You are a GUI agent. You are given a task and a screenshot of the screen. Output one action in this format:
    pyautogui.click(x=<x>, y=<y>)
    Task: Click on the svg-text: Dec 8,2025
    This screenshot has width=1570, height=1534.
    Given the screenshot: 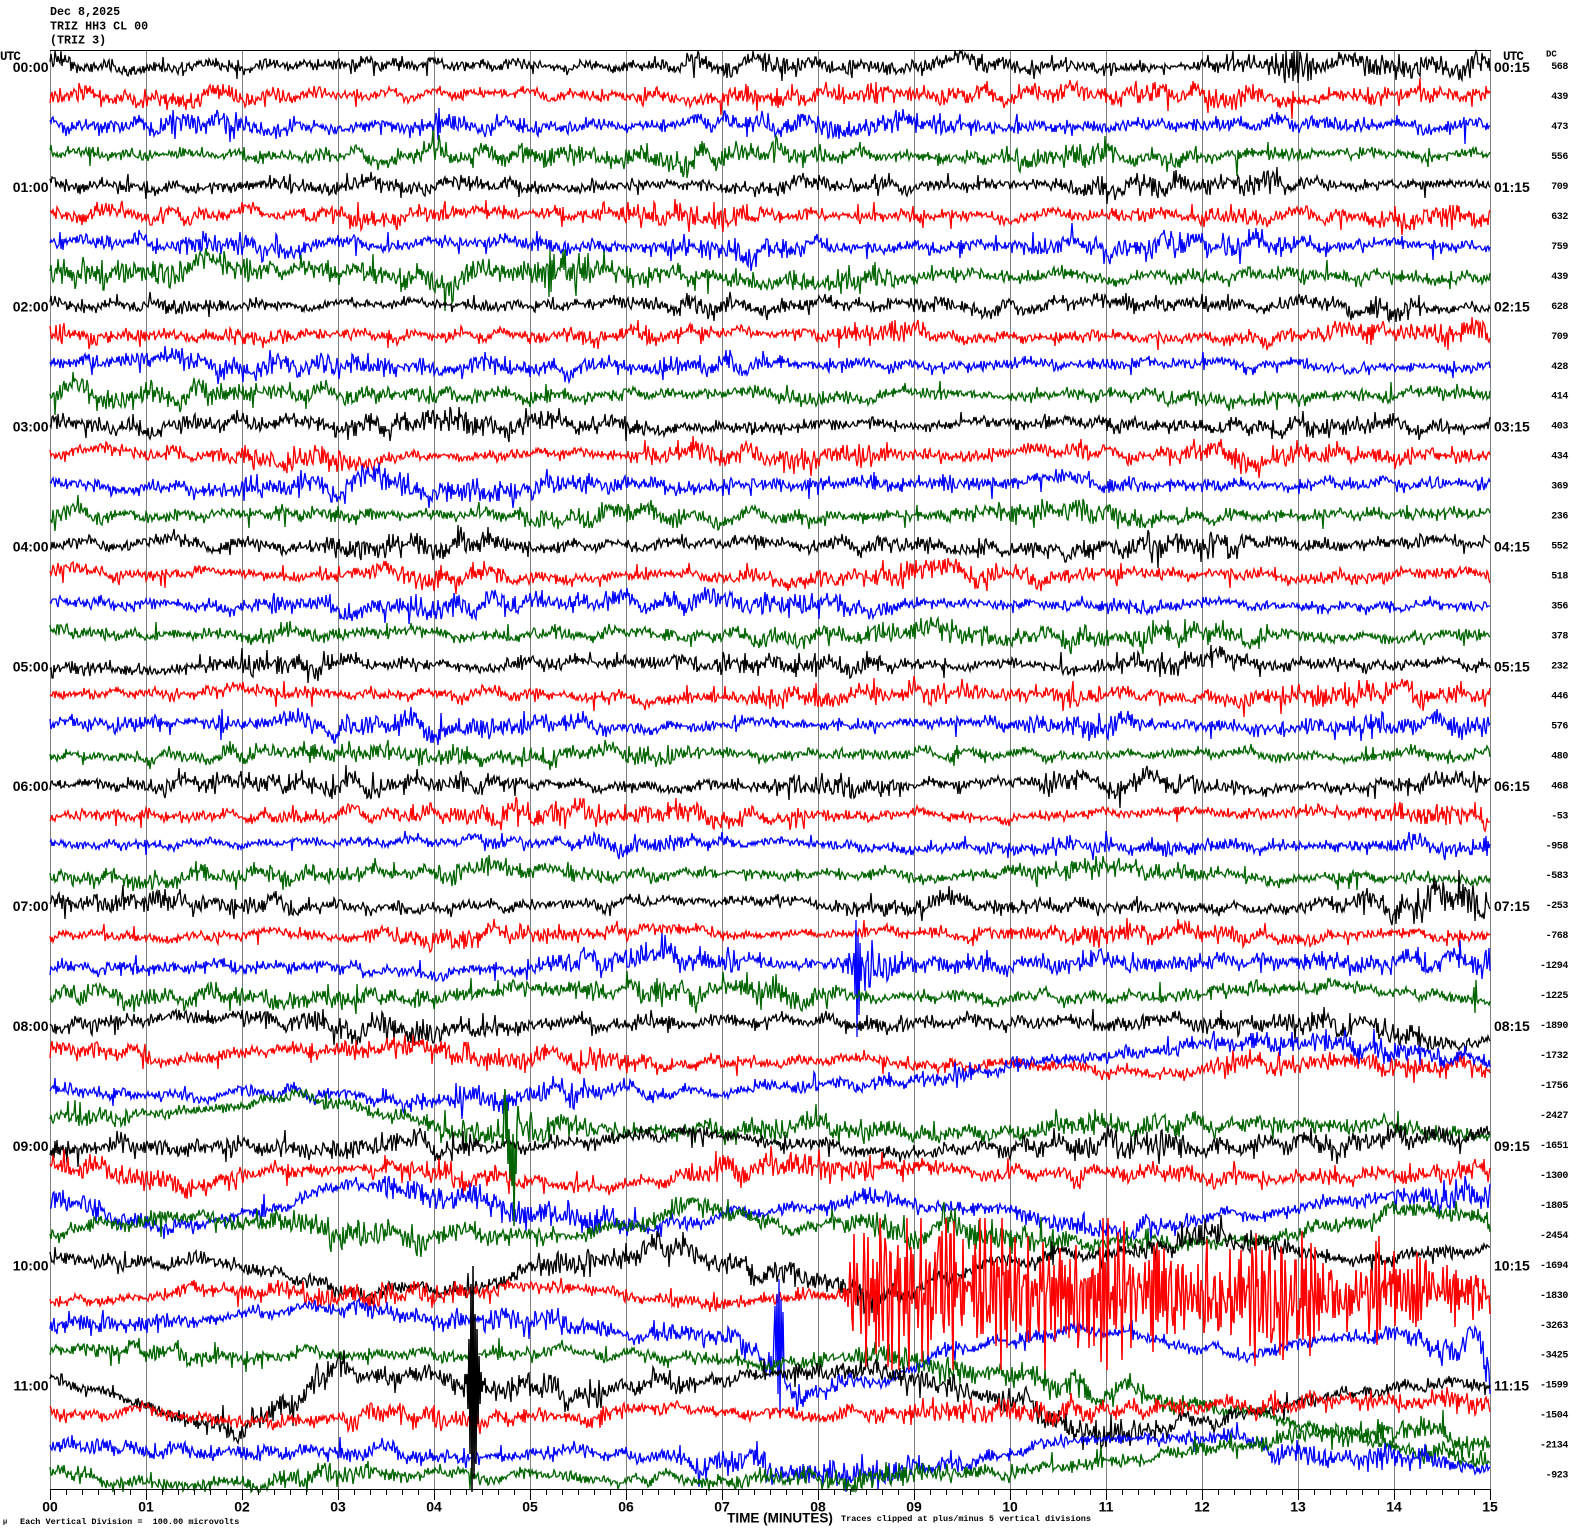 What is the action you would take?
    pyautogui.click(x=85, y=12)
    